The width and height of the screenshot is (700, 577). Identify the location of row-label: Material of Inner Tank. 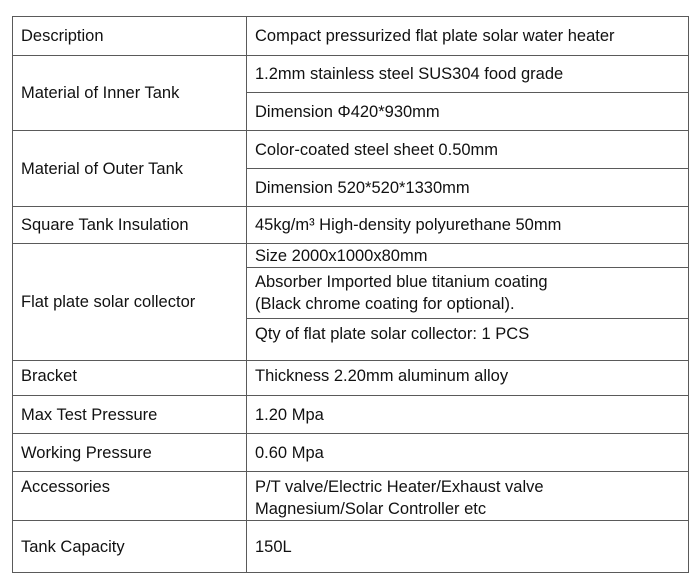
(129, 93).